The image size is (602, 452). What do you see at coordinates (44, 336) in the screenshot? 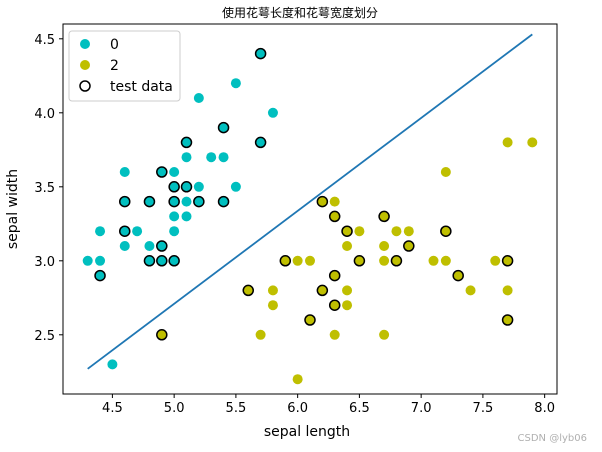
I see `y-tick-label: 2.5` at bounding box center [44, 336].